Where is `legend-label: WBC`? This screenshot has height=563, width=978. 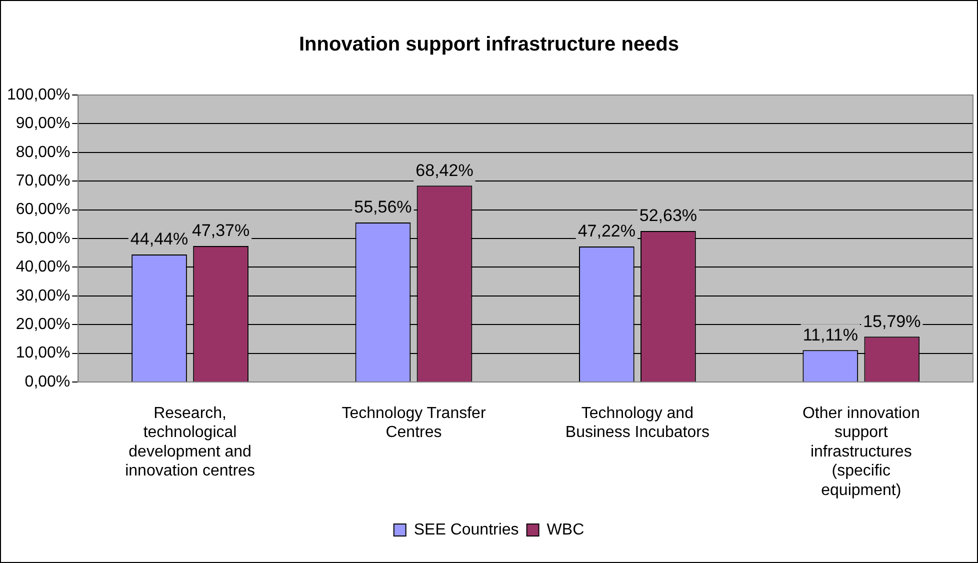
legend-label: WBC is located at coordinates (565, 529).